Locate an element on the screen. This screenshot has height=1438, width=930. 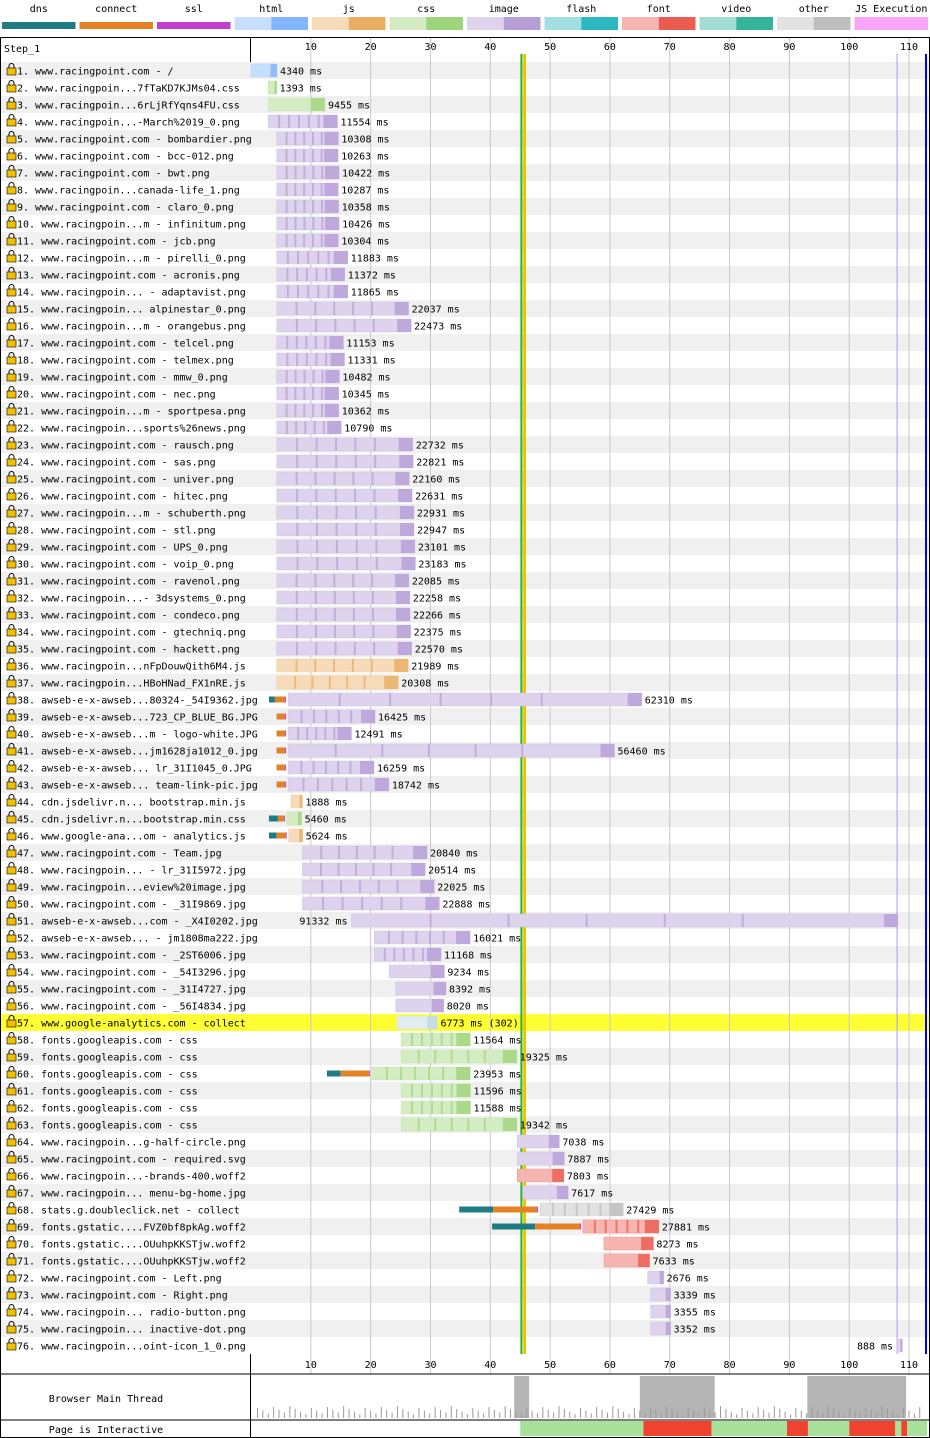
request-label: 35. www.racingpoint.com - hackett.png is located at coordinates (128, 650).